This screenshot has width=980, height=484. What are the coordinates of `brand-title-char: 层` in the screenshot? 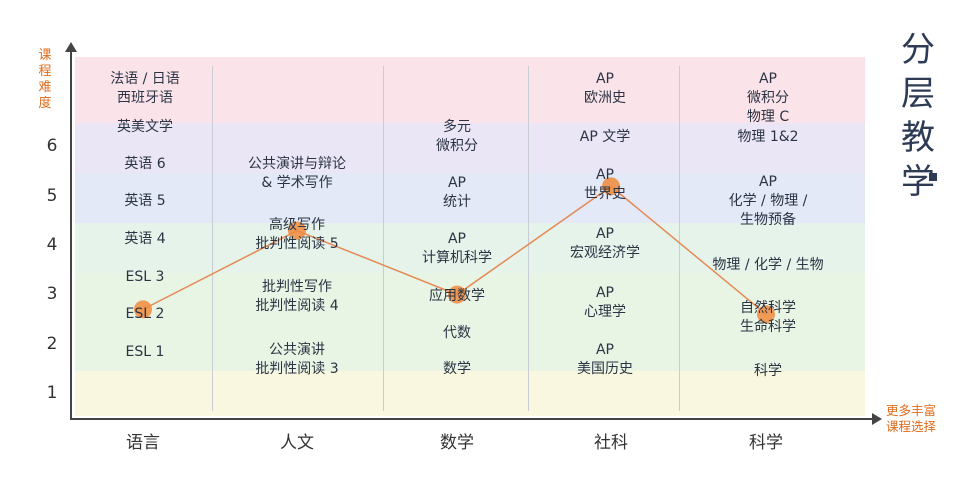 It's located at (918, 94).